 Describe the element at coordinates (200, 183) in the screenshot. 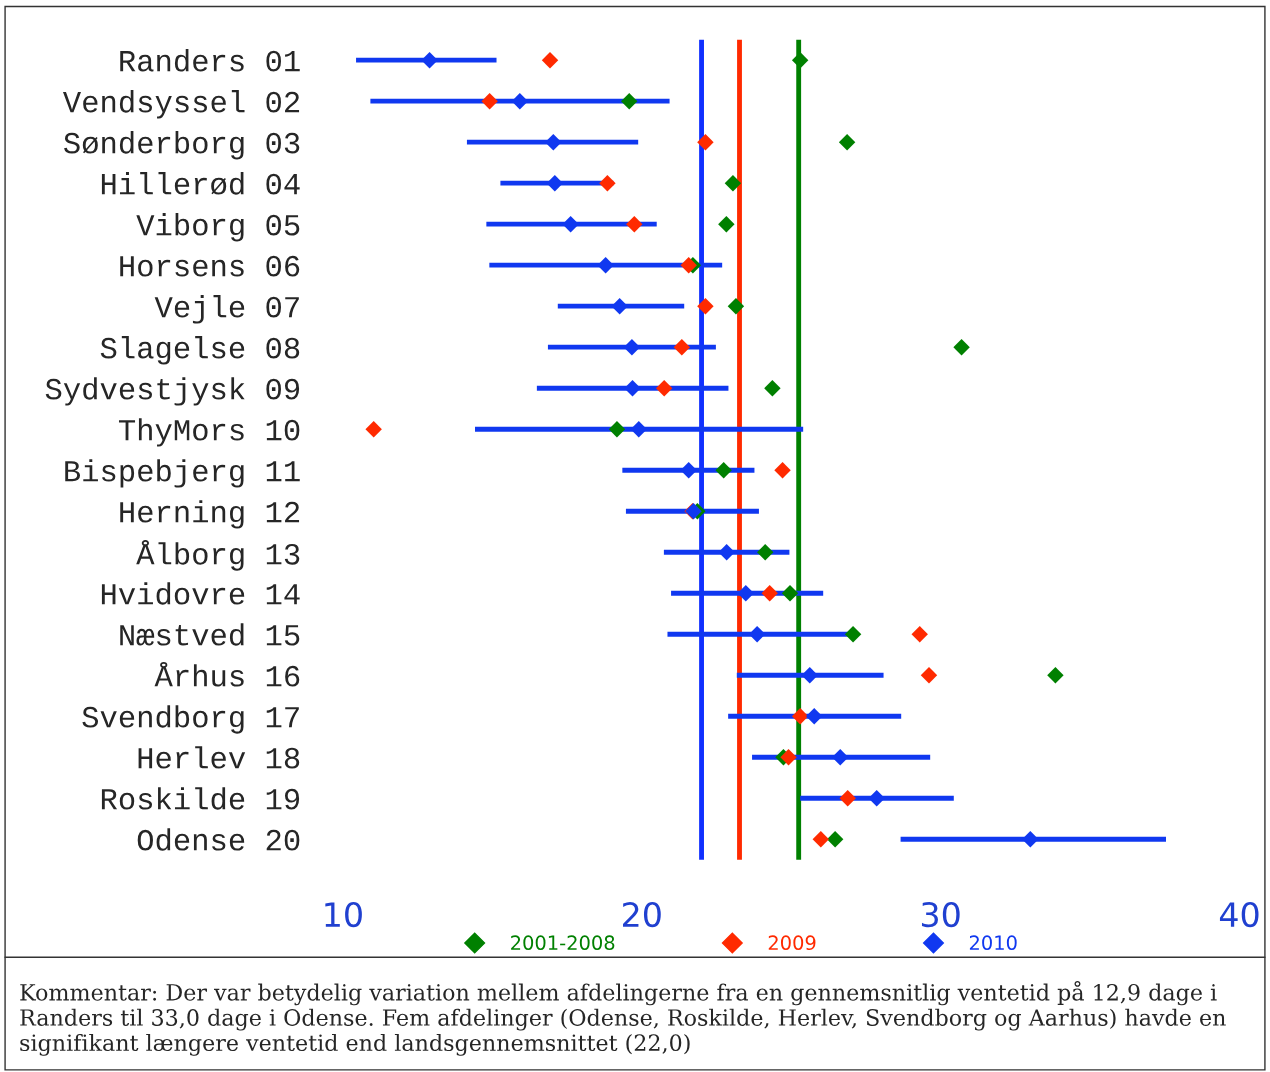

I see `y-tick-label: Hillerød 04` at that location.